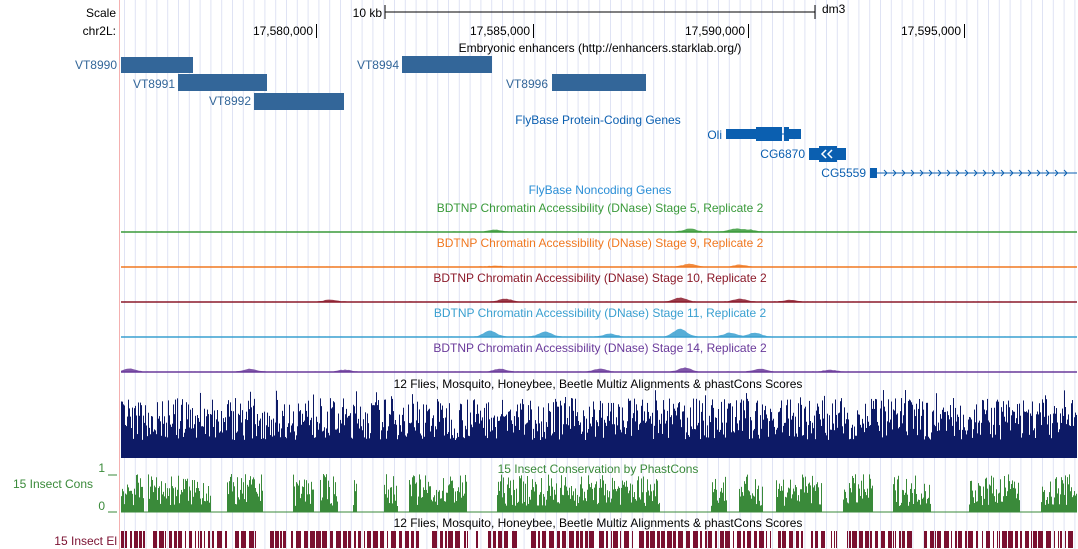  I want to click on track-title-insect-cons: 15 Insect Conservation by PhastCons, so click(598, 469).